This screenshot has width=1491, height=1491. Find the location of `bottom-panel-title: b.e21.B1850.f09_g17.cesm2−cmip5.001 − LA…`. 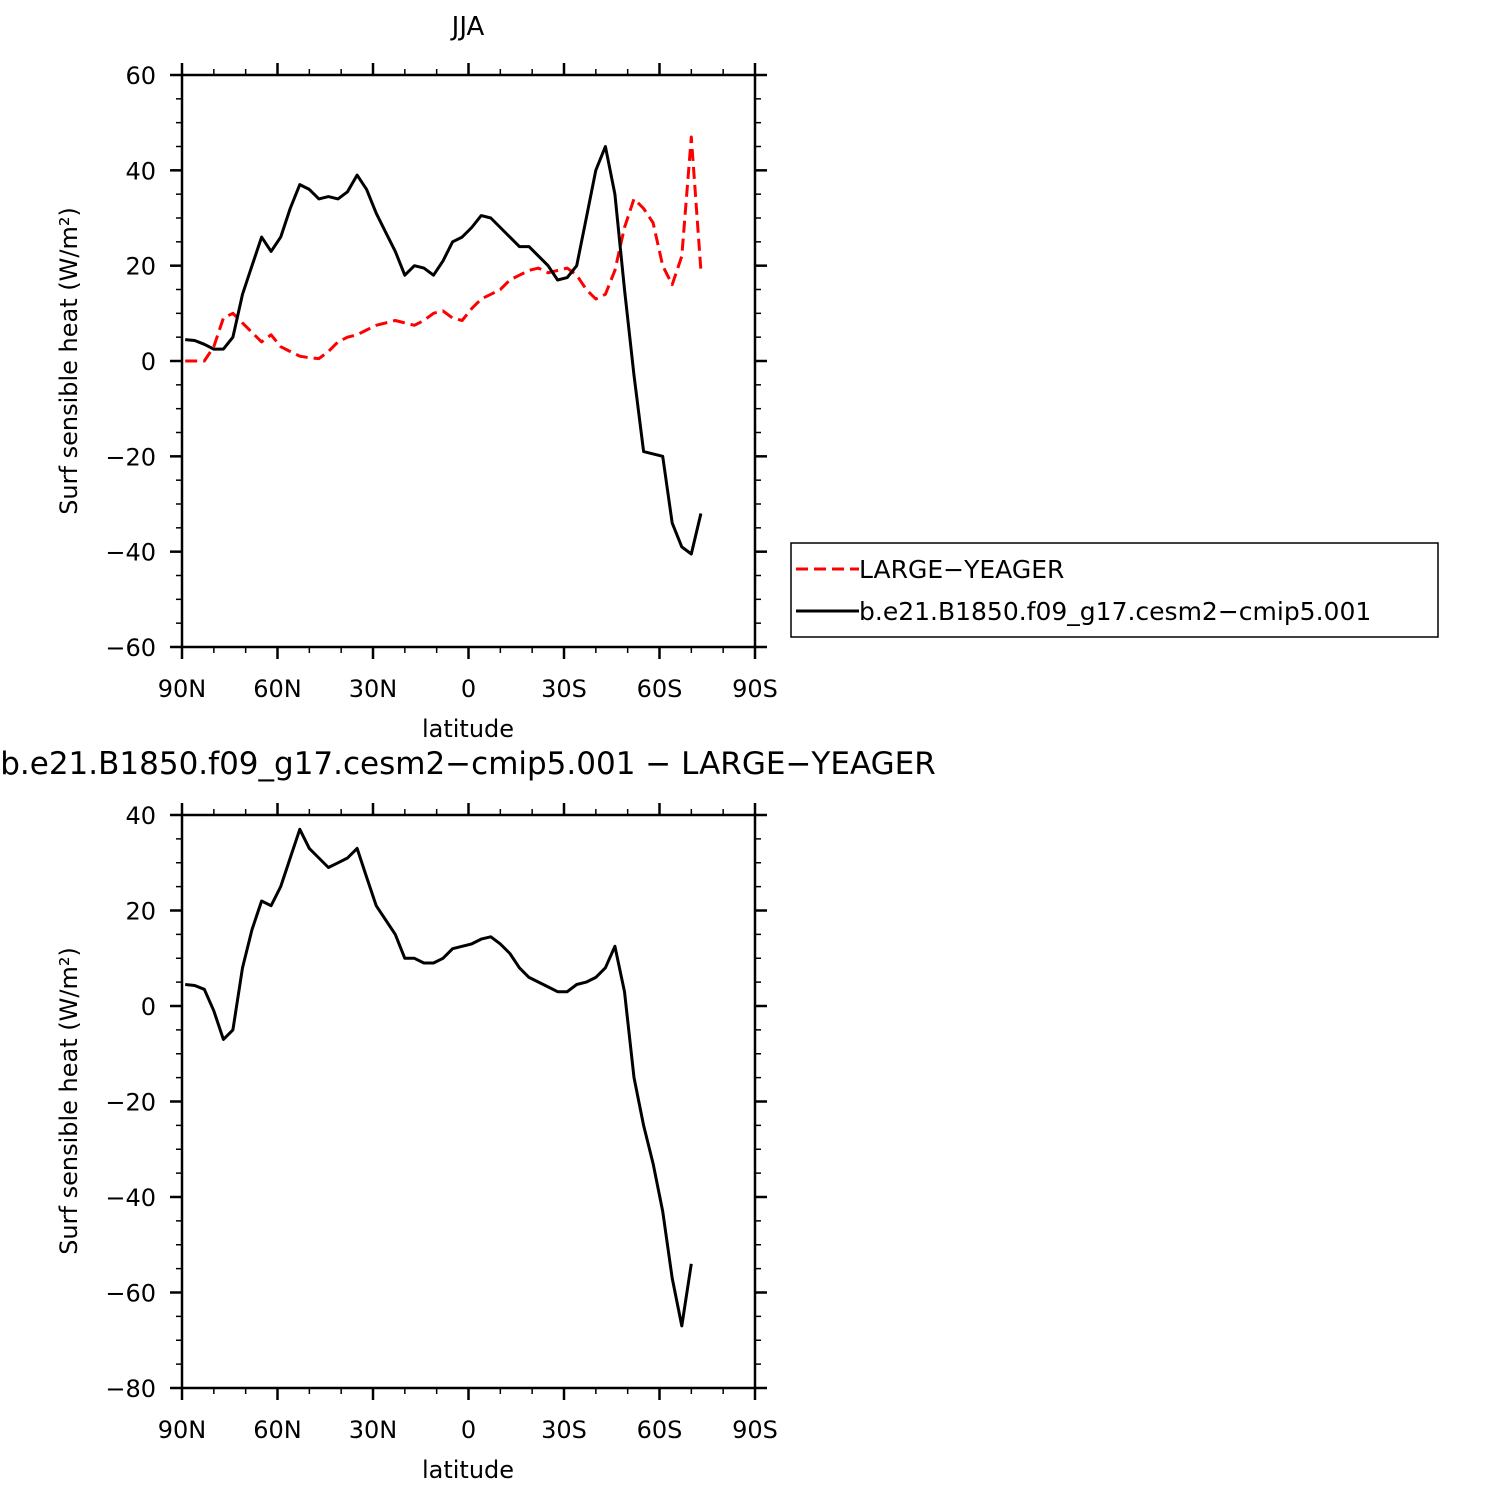

bottom-panel-title: b.e21.B1850.f09_g17.cesm2−cmip5.001 − LA… is located at coordinates (468, 764).